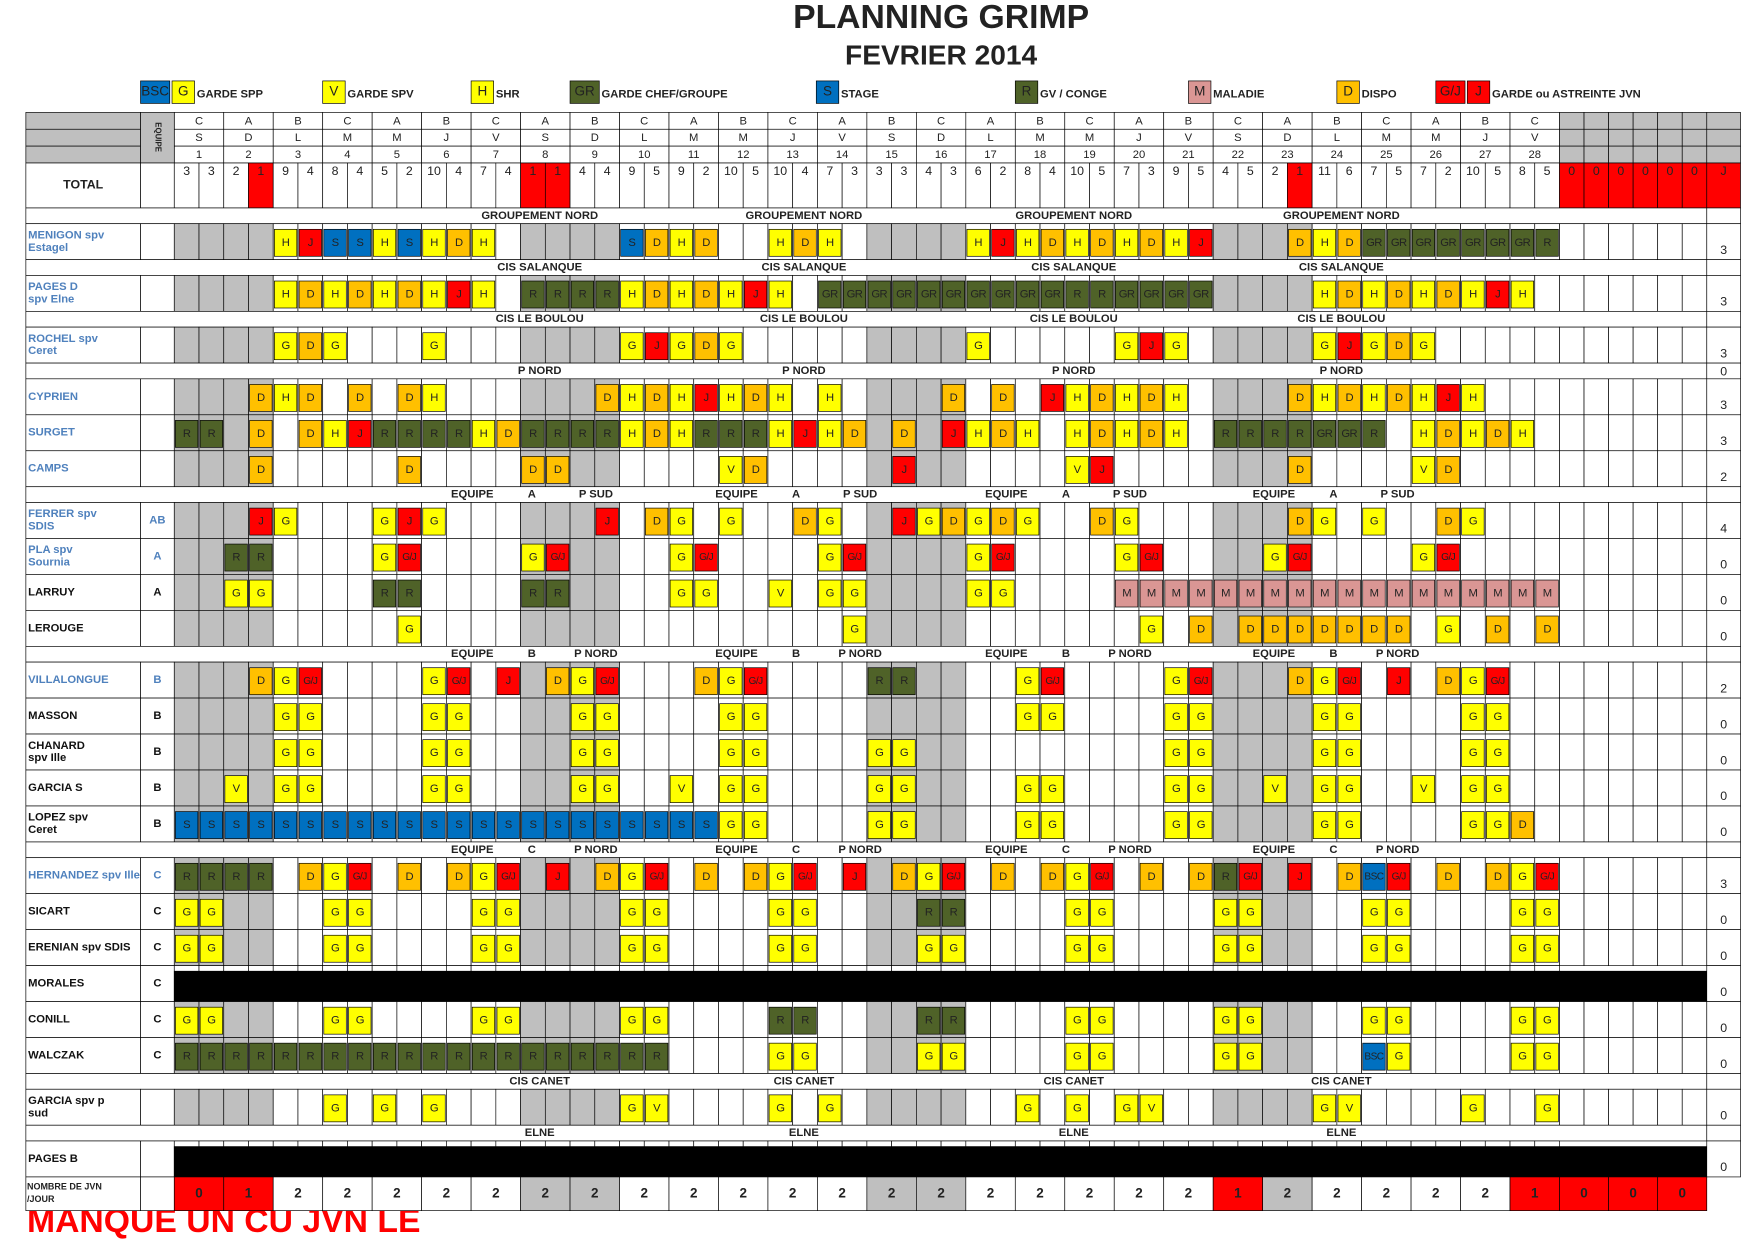 The width and height of the screenshot is (1754, 1241). I want to click on person-name: sud, so click(38, 1113).